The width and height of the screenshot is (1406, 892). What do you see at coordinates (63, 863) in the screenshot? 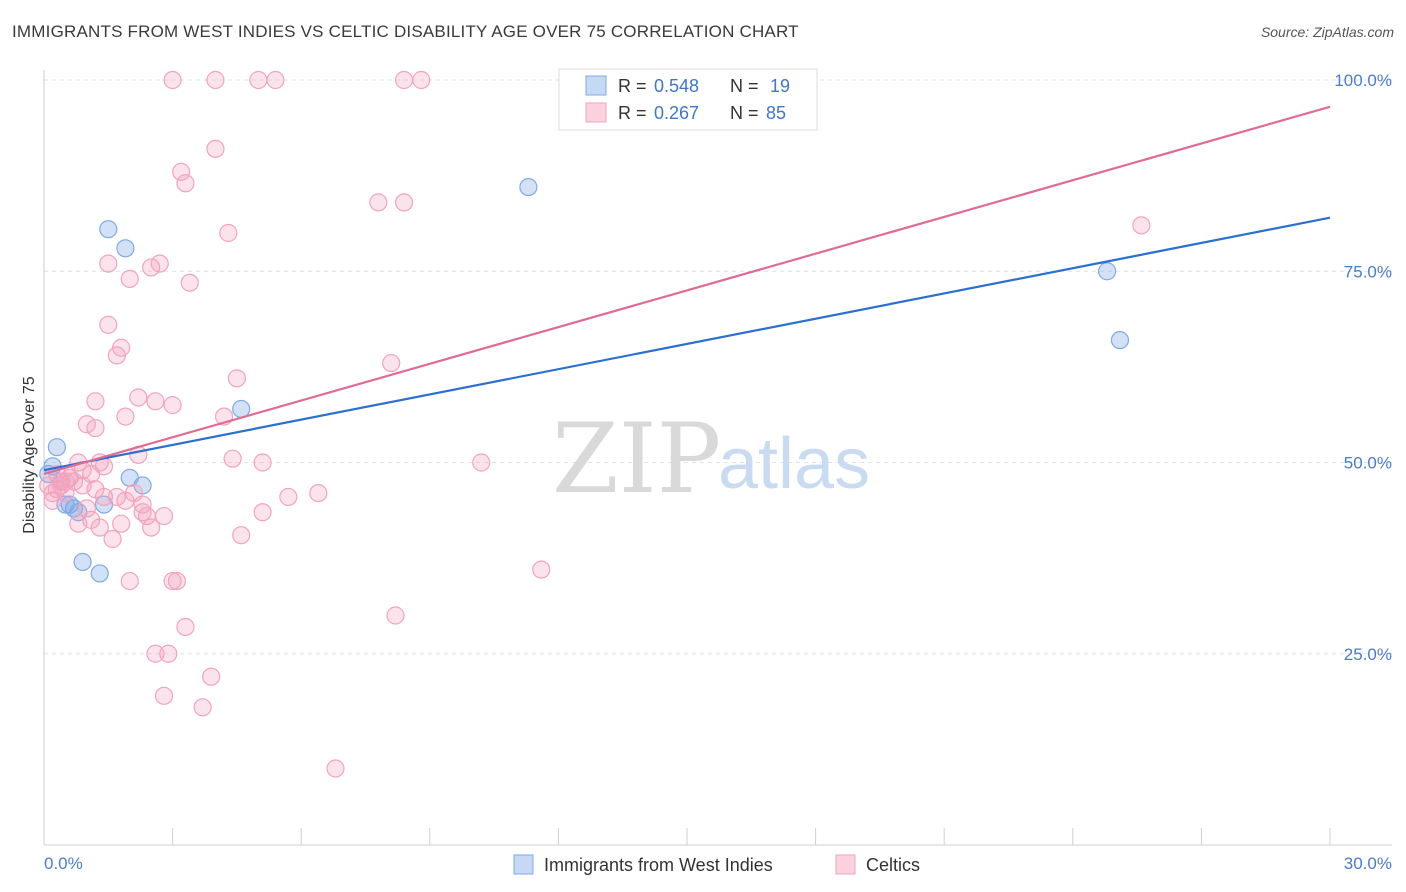
I see `x-tick-label-min: 0.0%` at bounding box center [63, 863].